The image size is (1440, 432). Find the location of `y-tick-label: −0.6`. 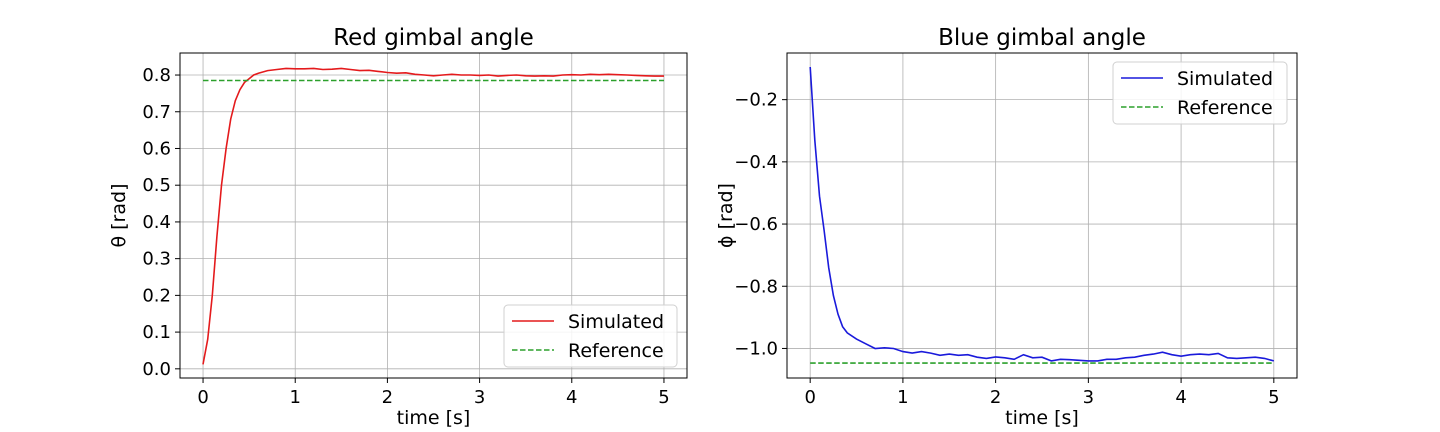

y-tick-label: −0.6 is located at coordinates (756, 224).